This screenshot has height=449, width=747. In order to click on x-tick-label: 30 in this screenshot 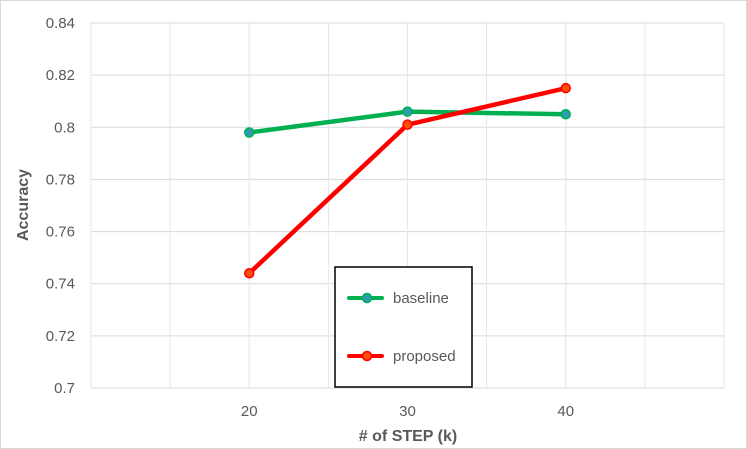, I will do `click(407, 411)`.